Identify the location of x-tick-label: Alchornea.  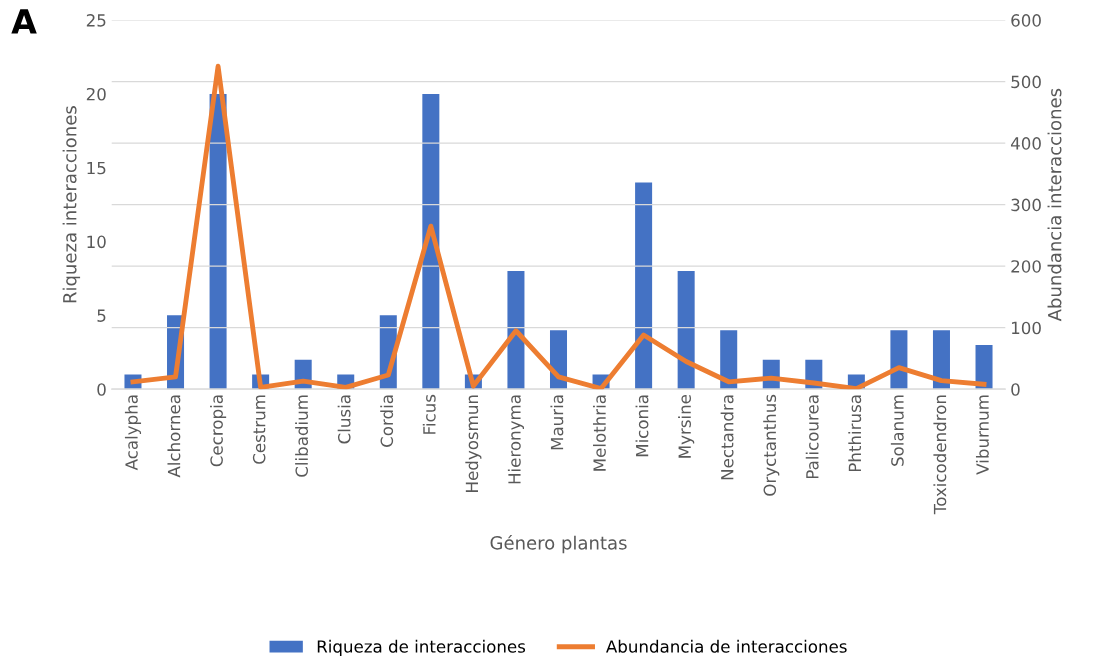
(174, 436).